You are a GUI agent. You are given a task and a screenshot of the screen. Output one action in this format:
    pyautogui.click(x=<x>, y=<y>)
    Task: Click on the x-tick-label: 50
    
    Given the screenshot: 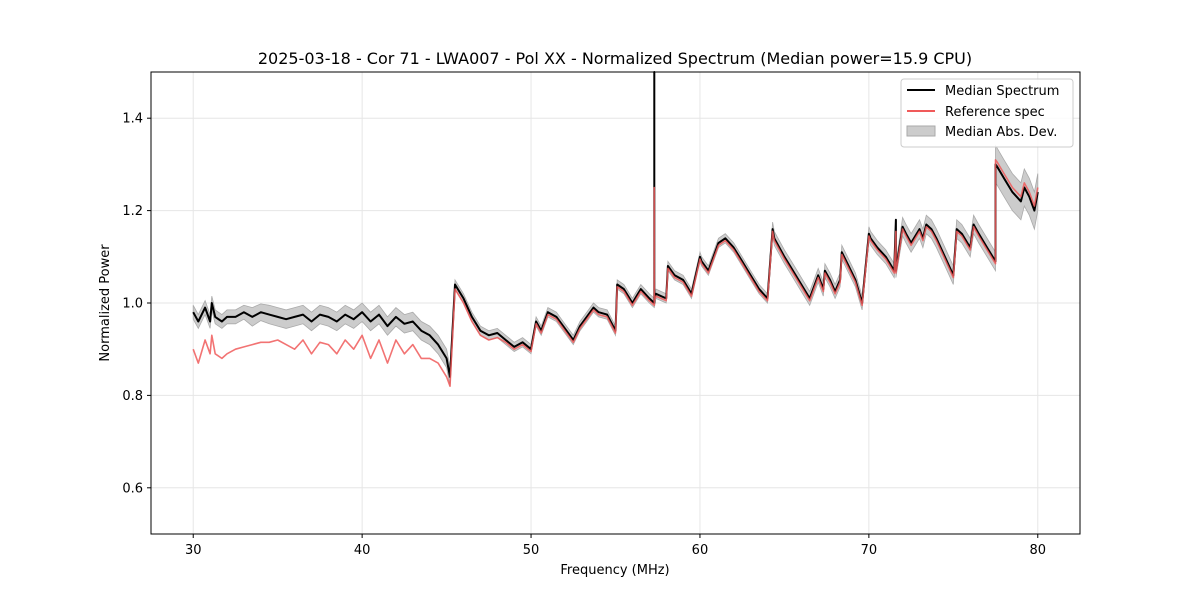 What is the action you would take?
    pyautogui.click(x=531, y=550)
    